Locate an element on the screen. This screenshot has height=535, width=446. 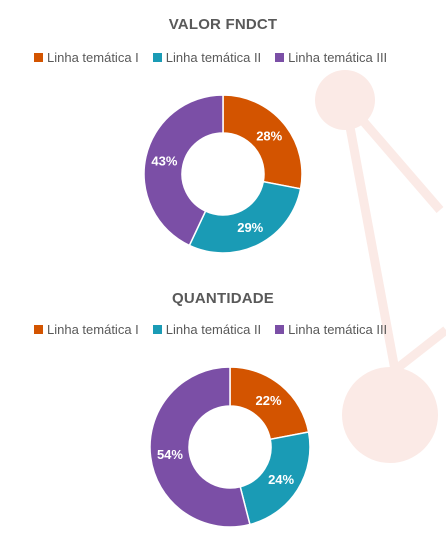
slice-data-label: 29% is located at coordinates (250, 227).